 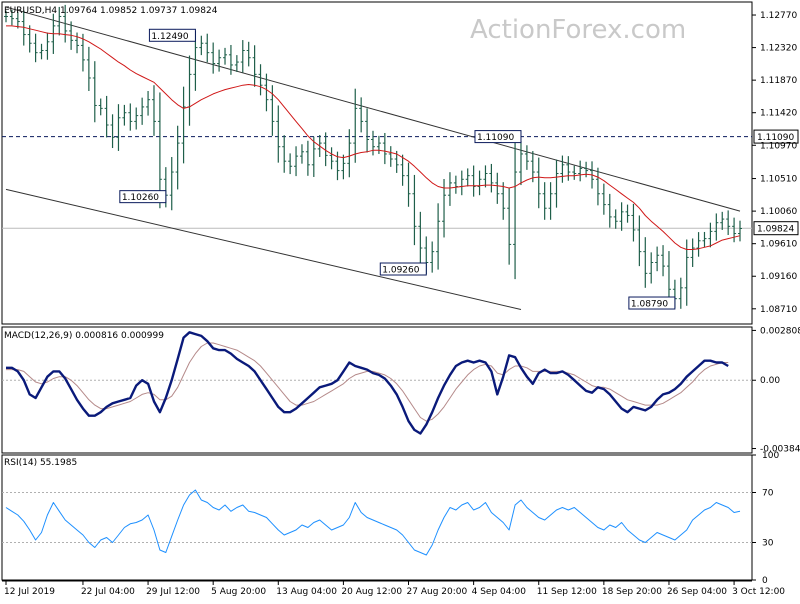 I want to click on rsi-tick-label: 70, so click(x=768, y=494).